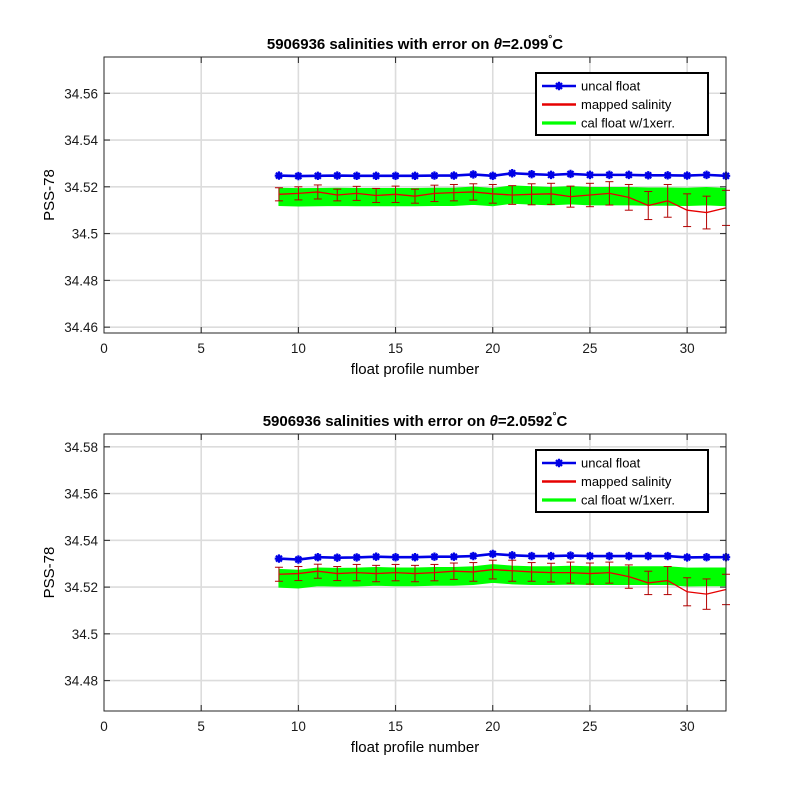 The image size is (800, 800). Describe the element at coordinates (611, 463) in the screenshot. I see `legend-label: uncal float` at that location.